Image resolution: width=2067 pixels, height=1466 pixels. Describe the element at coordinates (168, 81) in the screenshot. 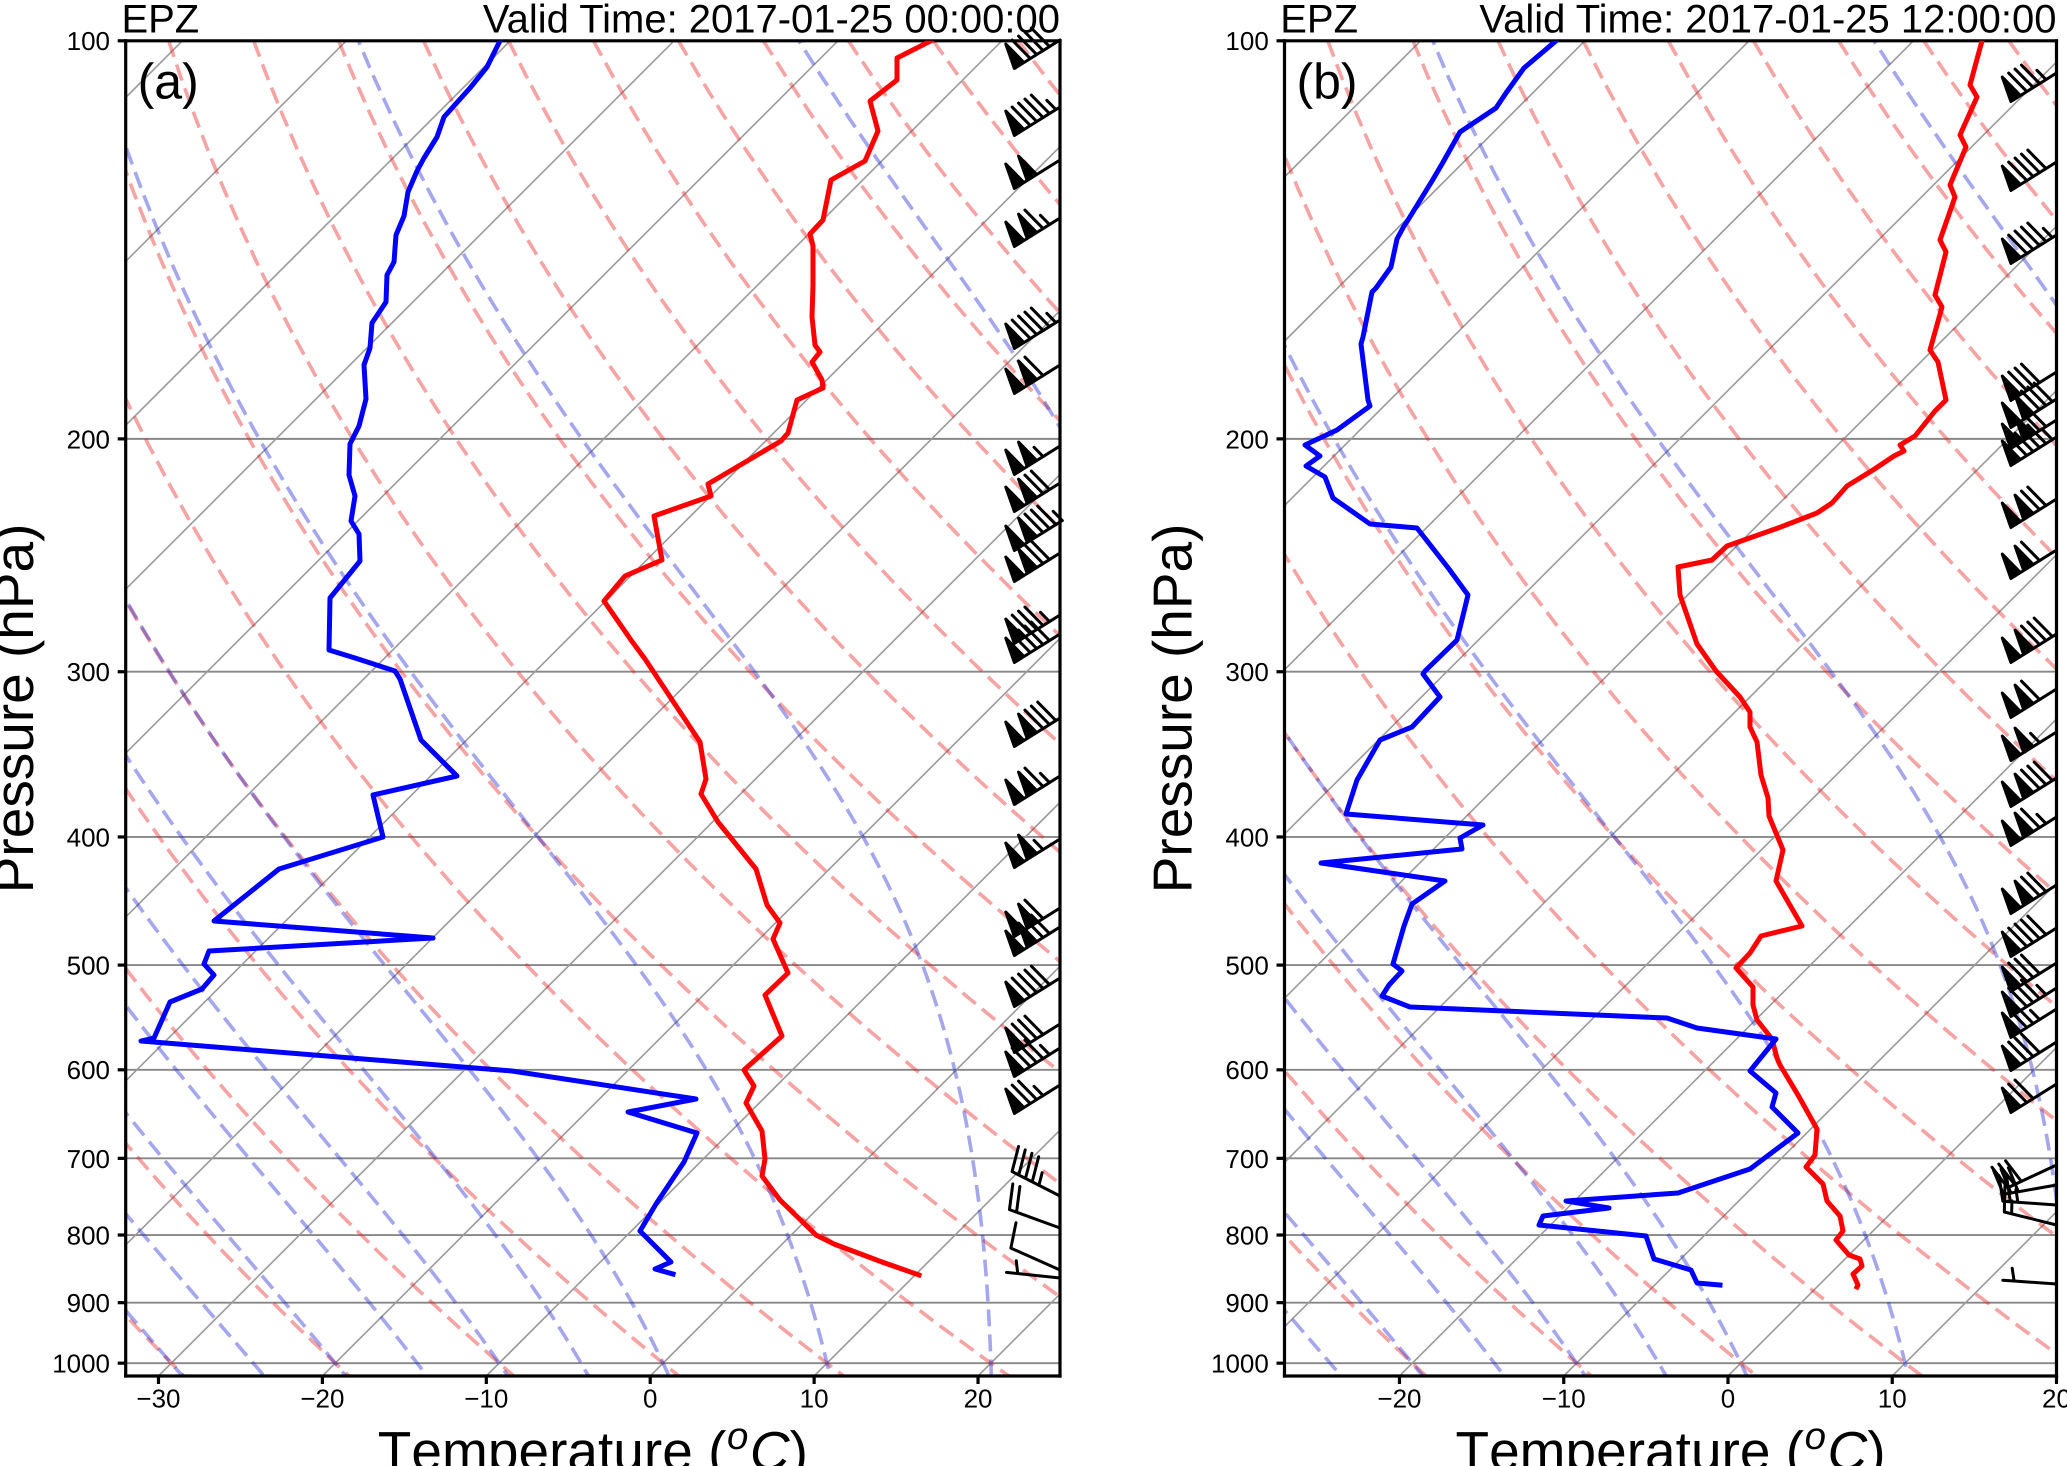

I see `svg-text: (a)` at that location.